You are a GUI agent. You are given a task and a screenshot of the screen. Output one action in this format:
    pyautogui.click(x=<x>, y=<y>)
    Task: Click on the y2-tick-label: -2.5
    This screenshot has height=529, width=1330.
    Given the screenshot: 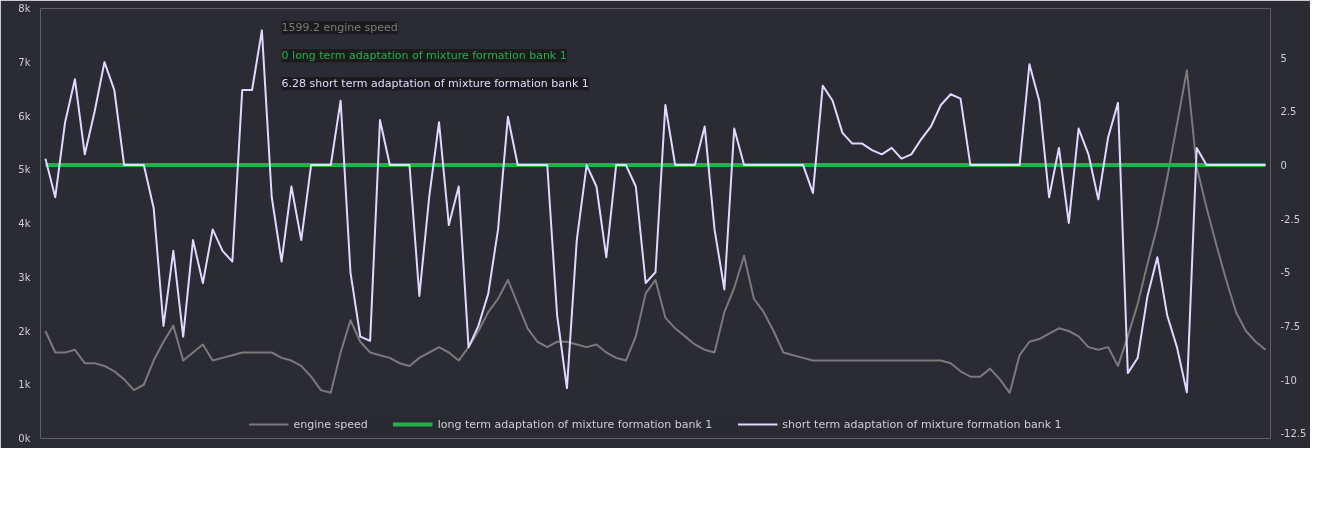 What is the action you would take?
    pyautogui.click(x=1290, y=219)
    